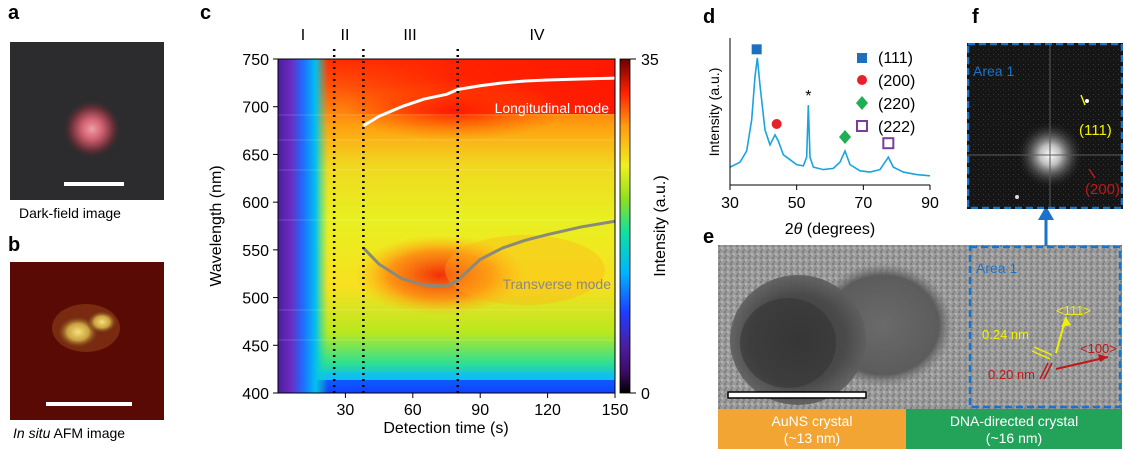  What do you see at coordinates (1005, 334) in the screenshot?
I see `spacing-label-024: 0.24 nm` at bounding box center [1005, 334].